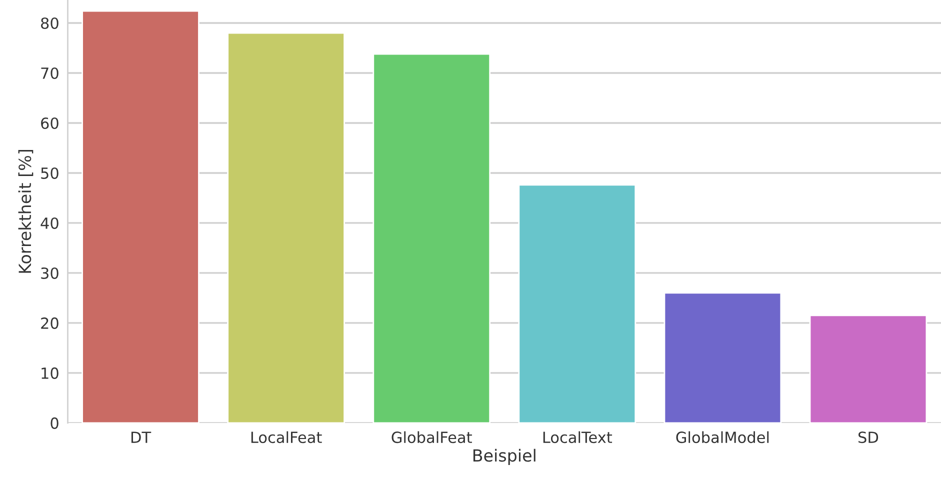  Describe the element at coordinates (49, 223) in the screenshot. I see `y-tick-label: 40` at that location.